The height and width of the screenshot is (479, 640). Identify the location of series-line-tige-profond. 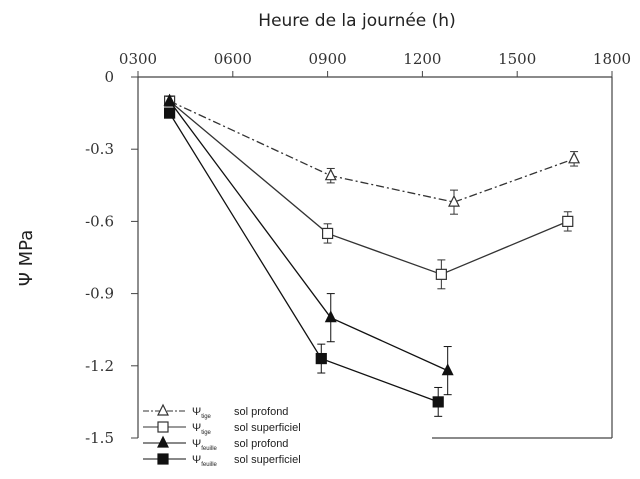
(372, 151).